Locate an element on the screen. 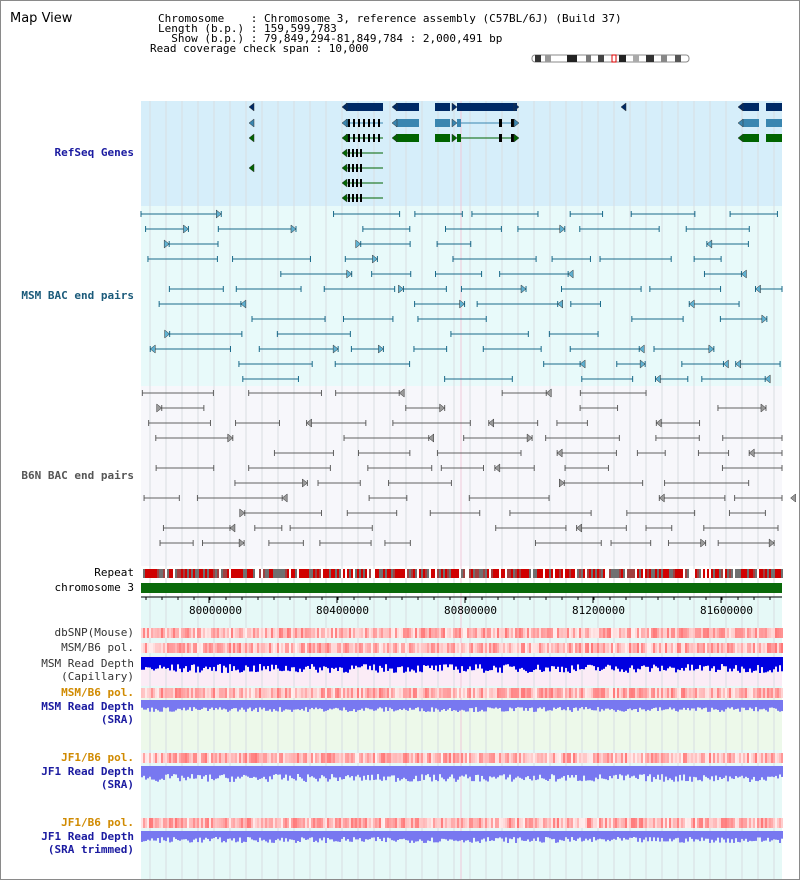 The width and height of the screenshot is (800, 880). track-label-msm-bac: MSM BAC end pairs is located at coordinates (77, 295).